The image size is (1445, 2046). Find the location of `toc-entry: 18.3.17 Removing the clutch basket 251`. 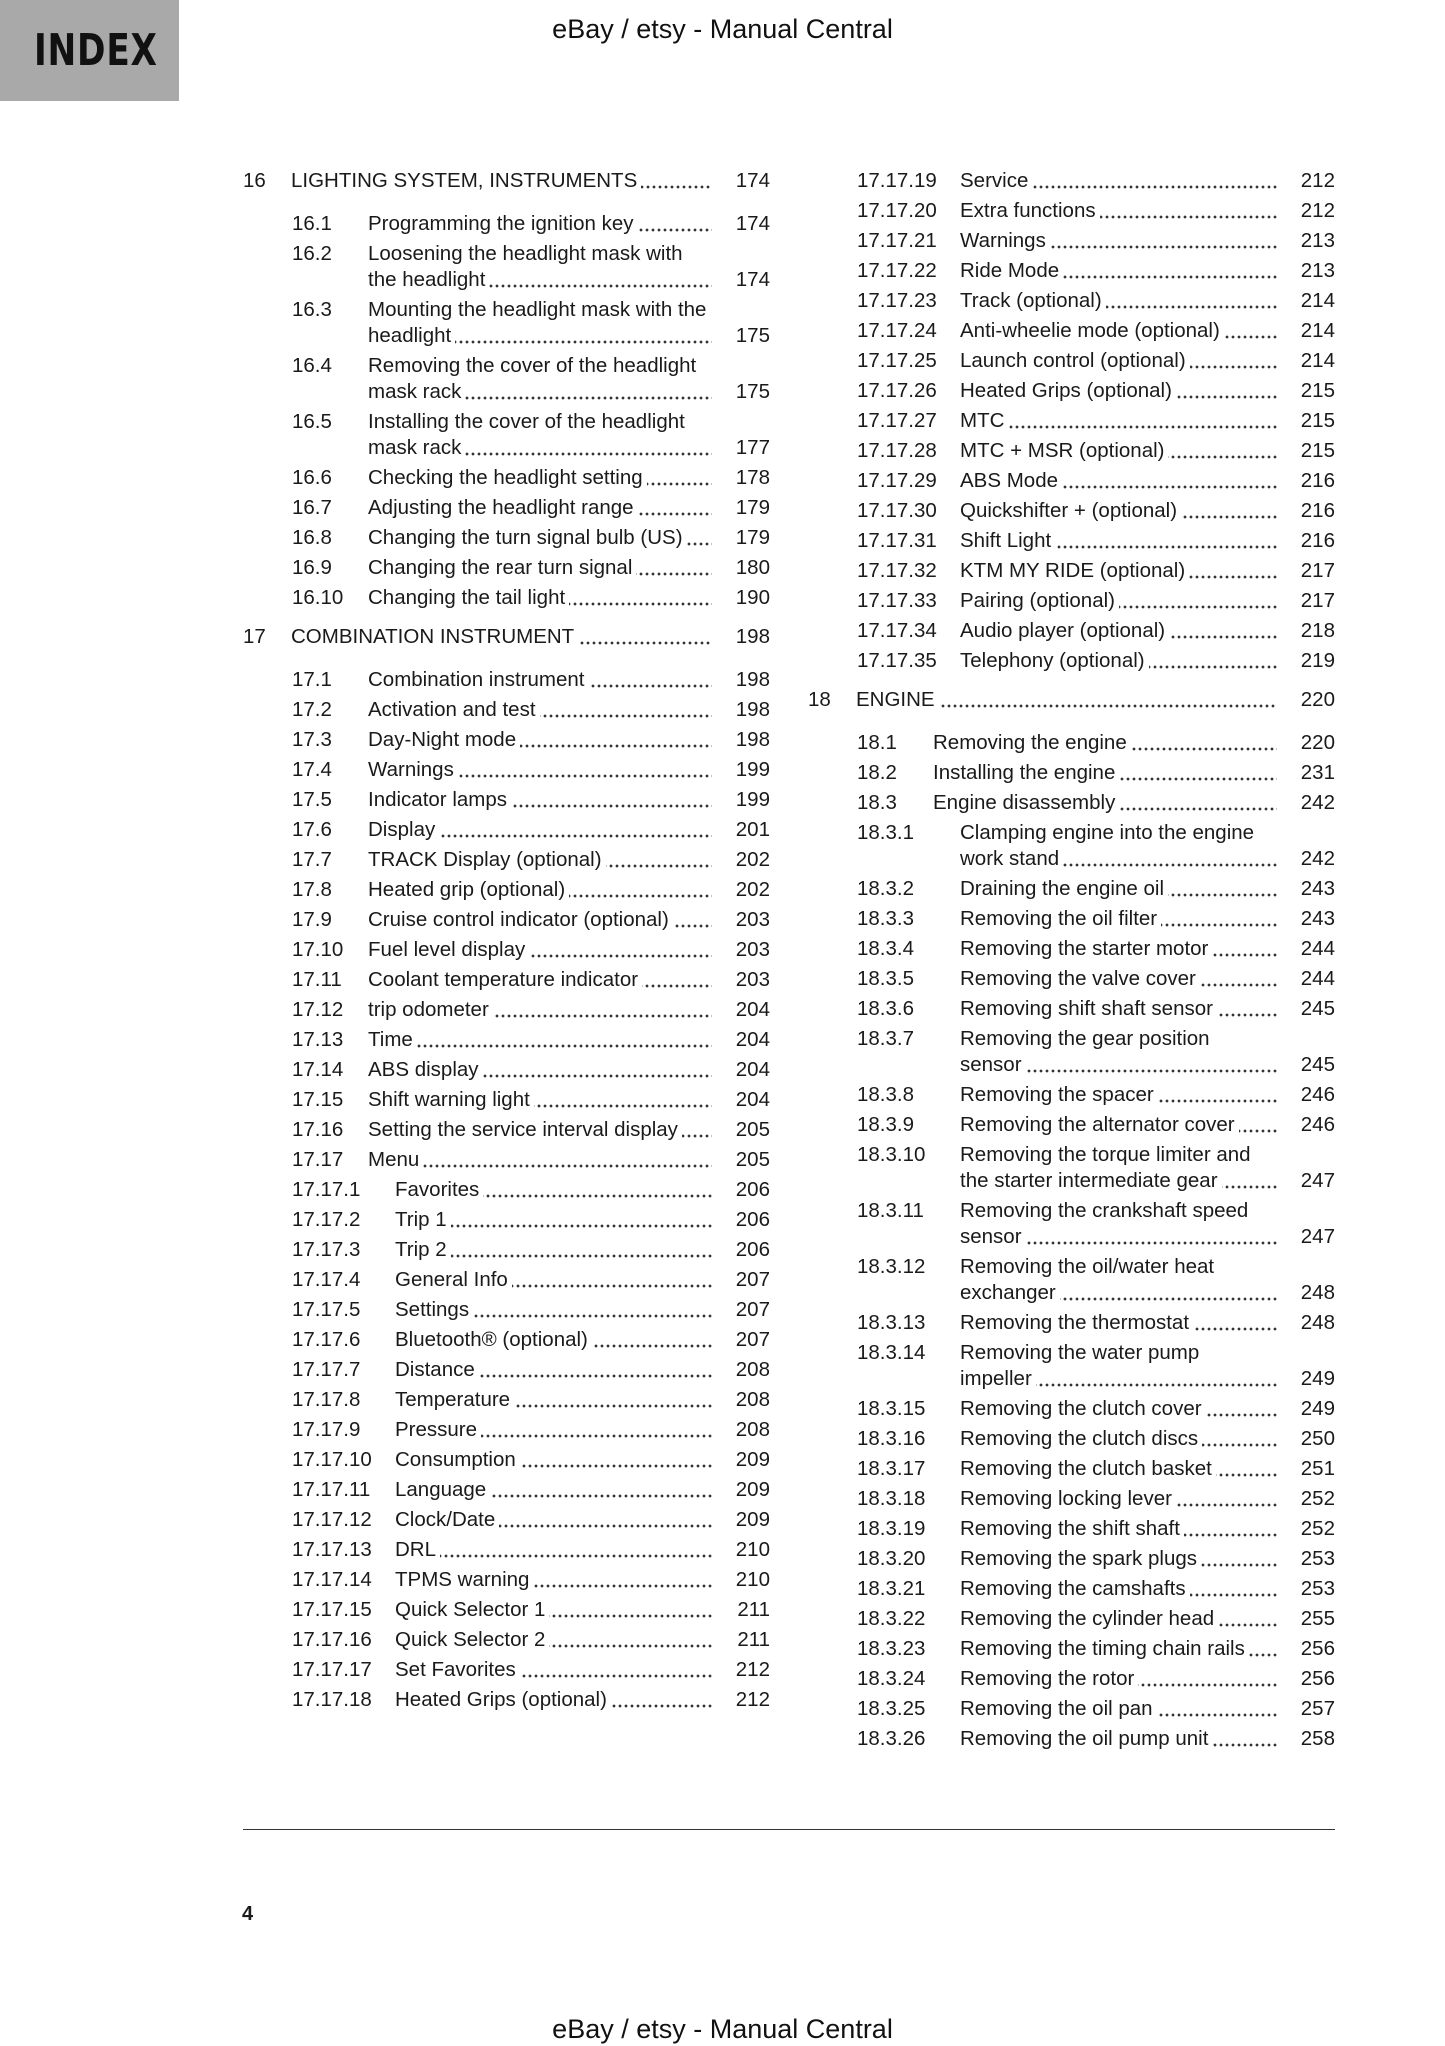

toc-entry: 18.3.17 Removing the clutch basket 251 is located at coordinates (1071, 1469).